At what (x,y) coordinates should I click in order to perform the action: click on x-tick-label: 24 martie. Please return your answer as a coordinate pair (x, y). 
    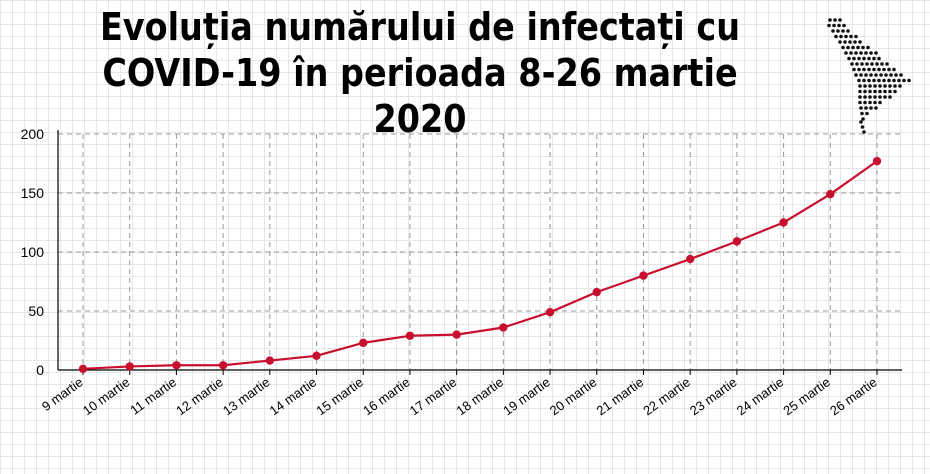
    Looking at the image, I should click on (760, 396).